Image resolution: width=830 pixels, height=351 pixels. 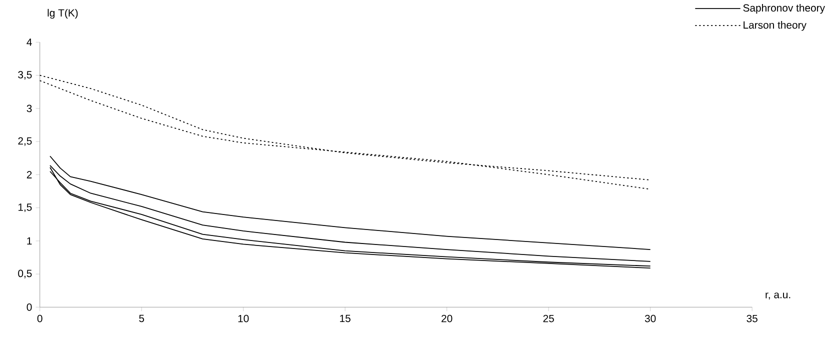 What do you see at coordinates (243, 318) in the screenshot?
I see `x-tick-label: 10` at bounding box center [243, 318].